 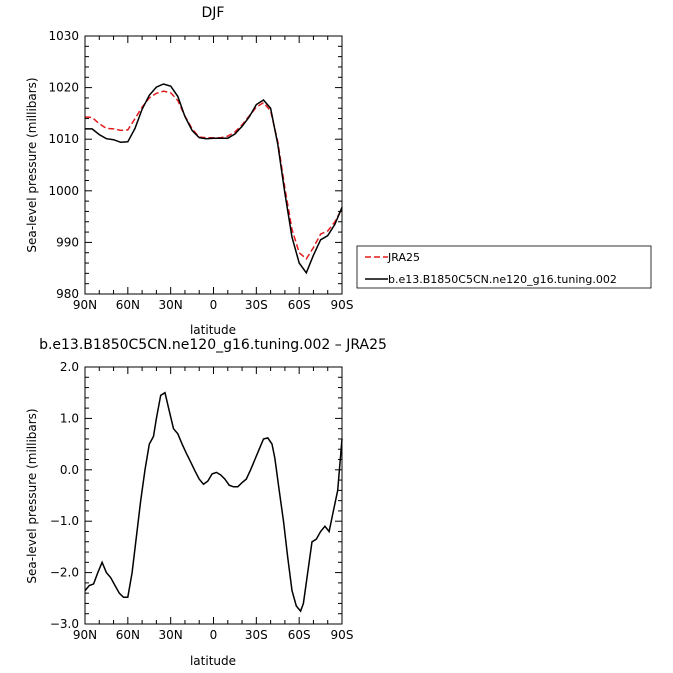 I want to click on bottom-plot-frame, so click(x=213, y=495).